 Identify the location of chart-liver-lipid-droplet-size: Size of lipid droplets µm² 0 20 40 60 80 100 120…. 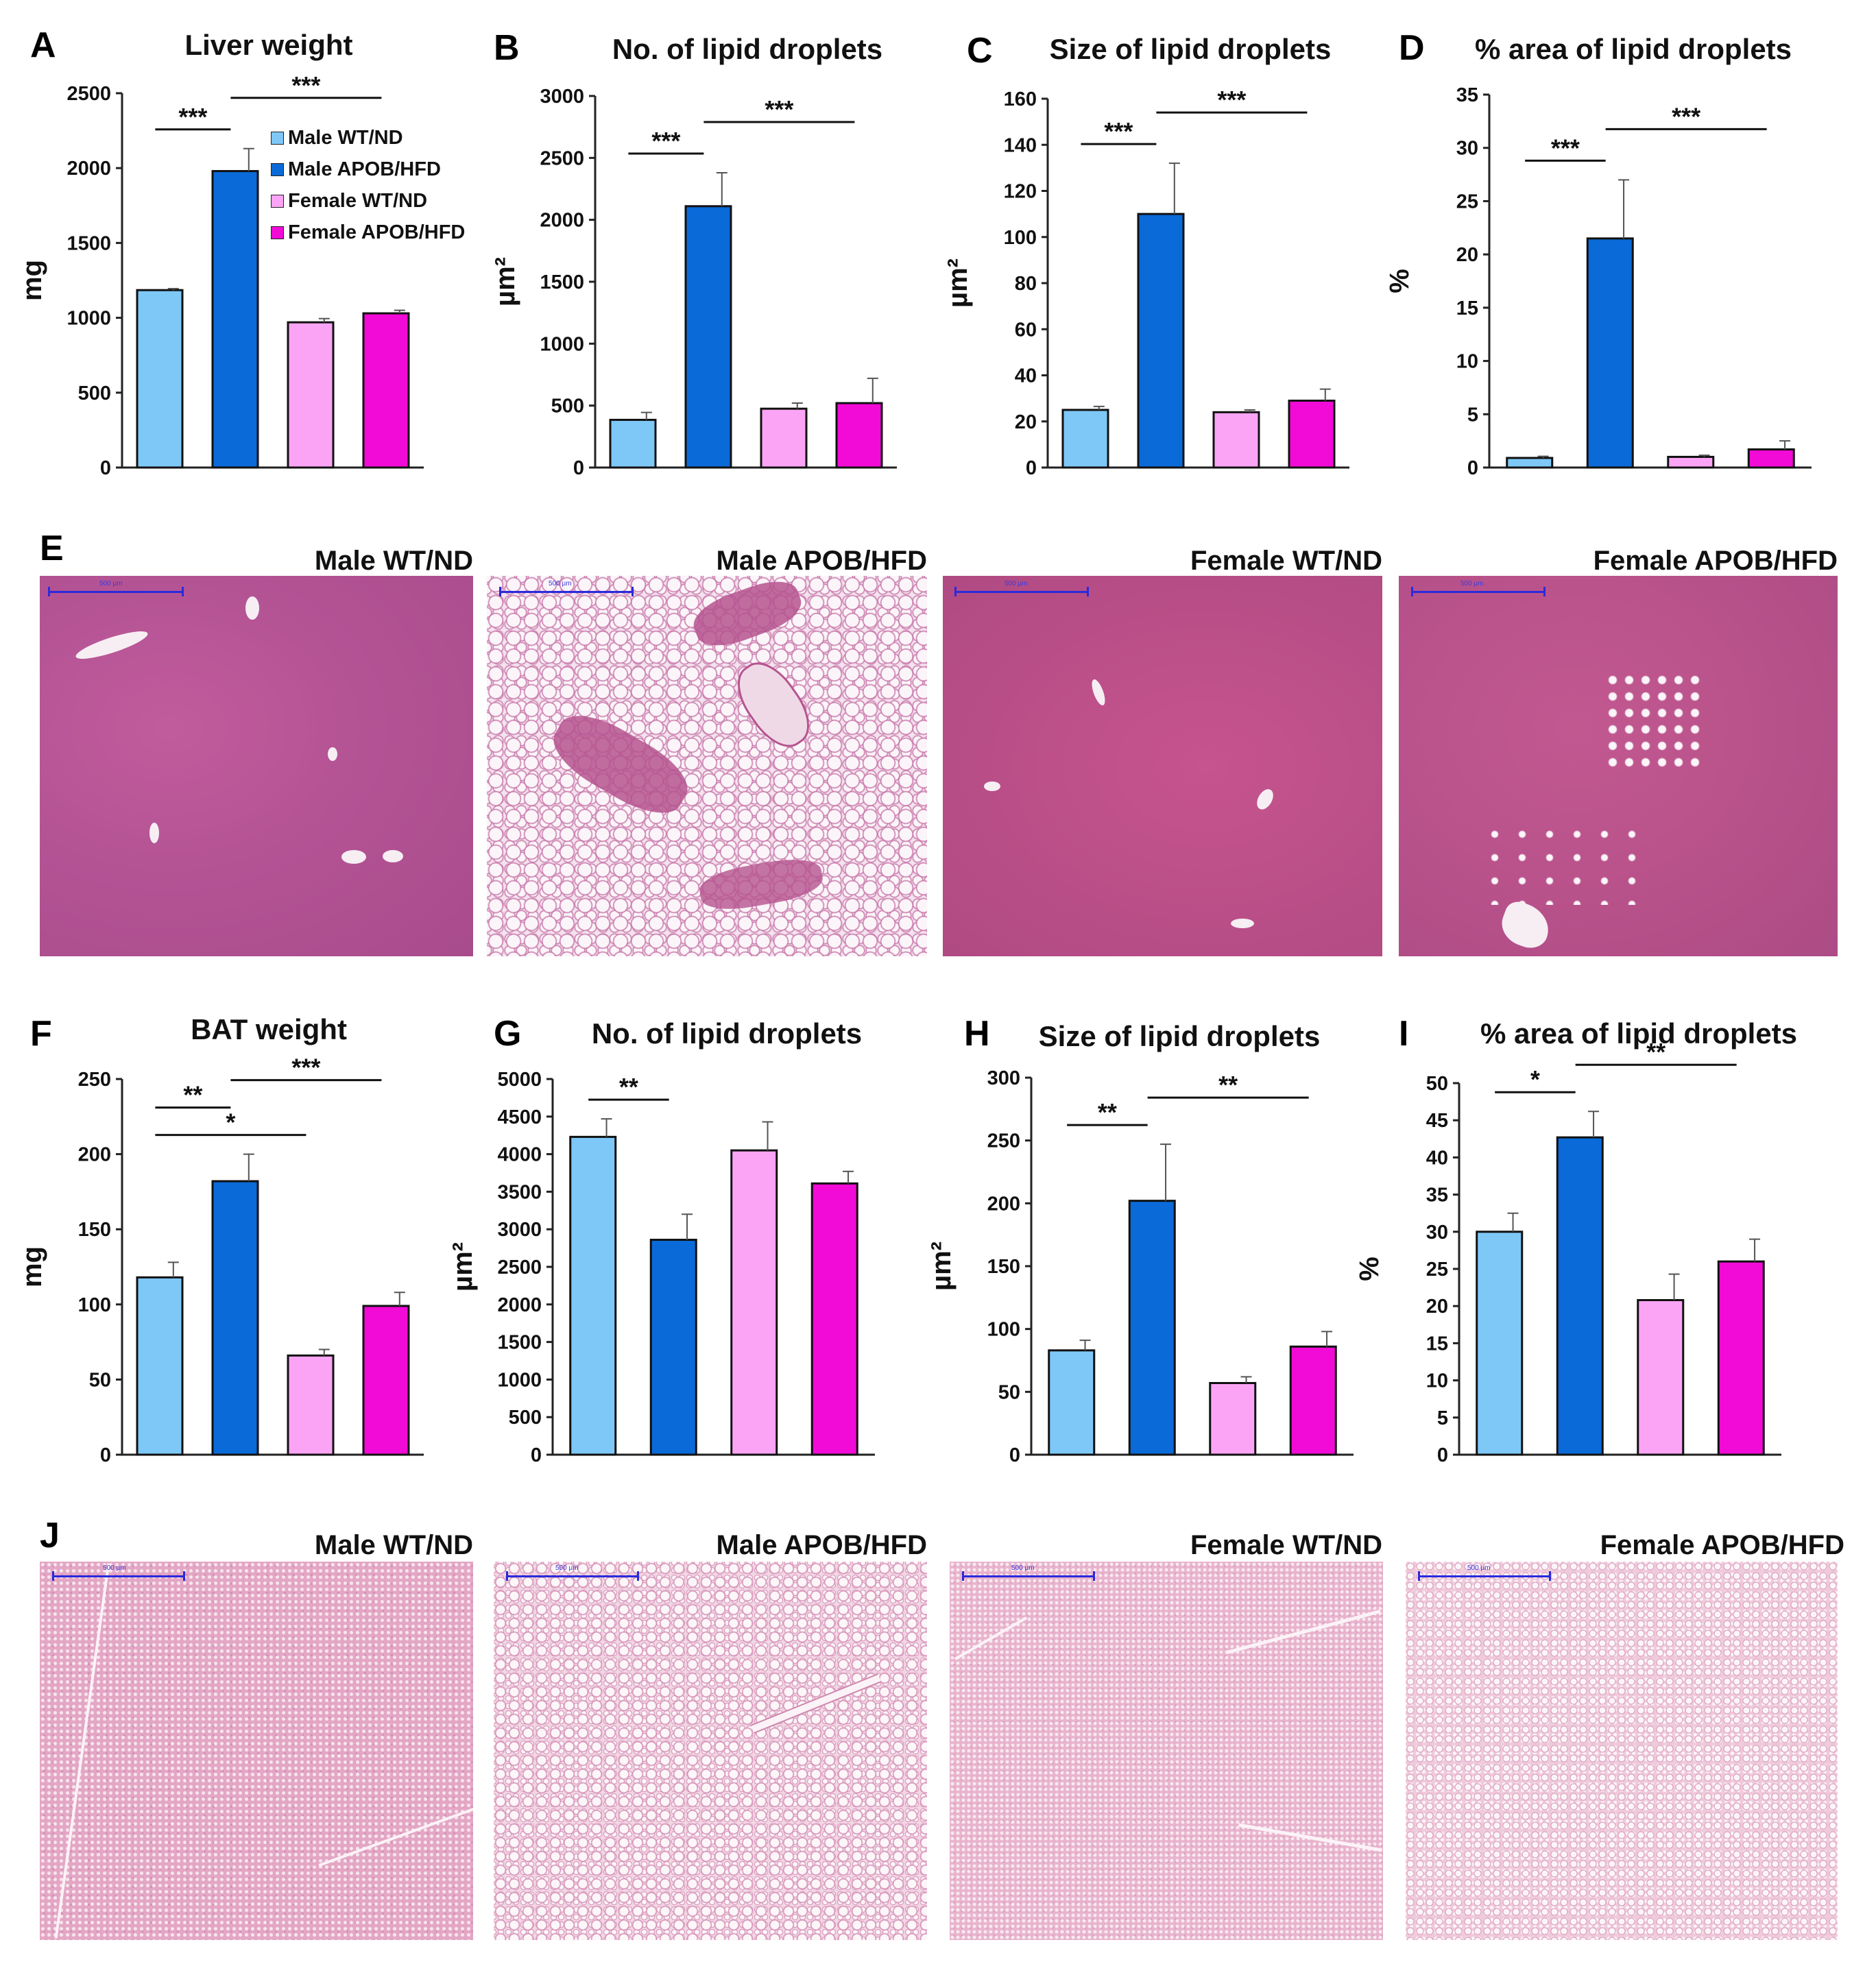
(1146, 256).